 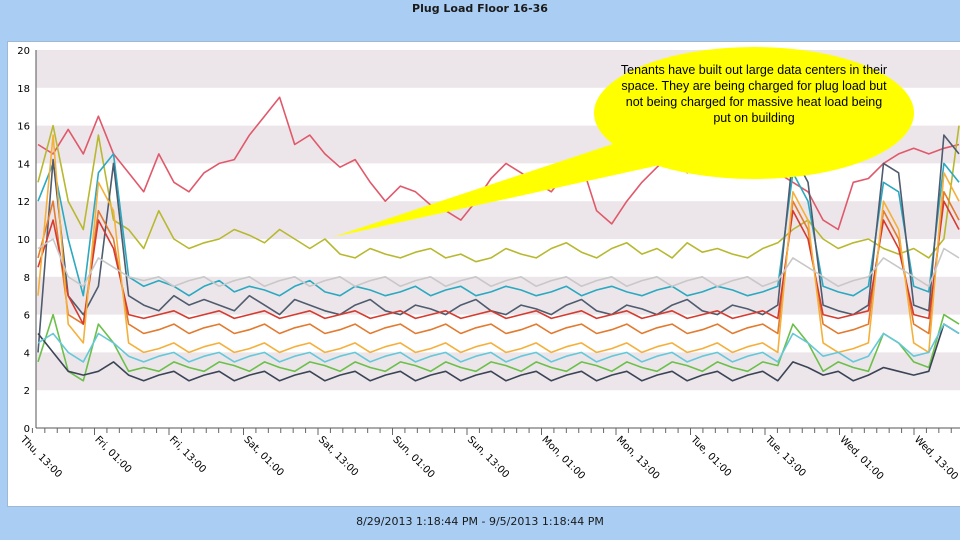 What do you see at coordinates (488, 457) in the screenshot?
I see `x-tick-label: Sun, 13:00` at bounding box center [488, 457].